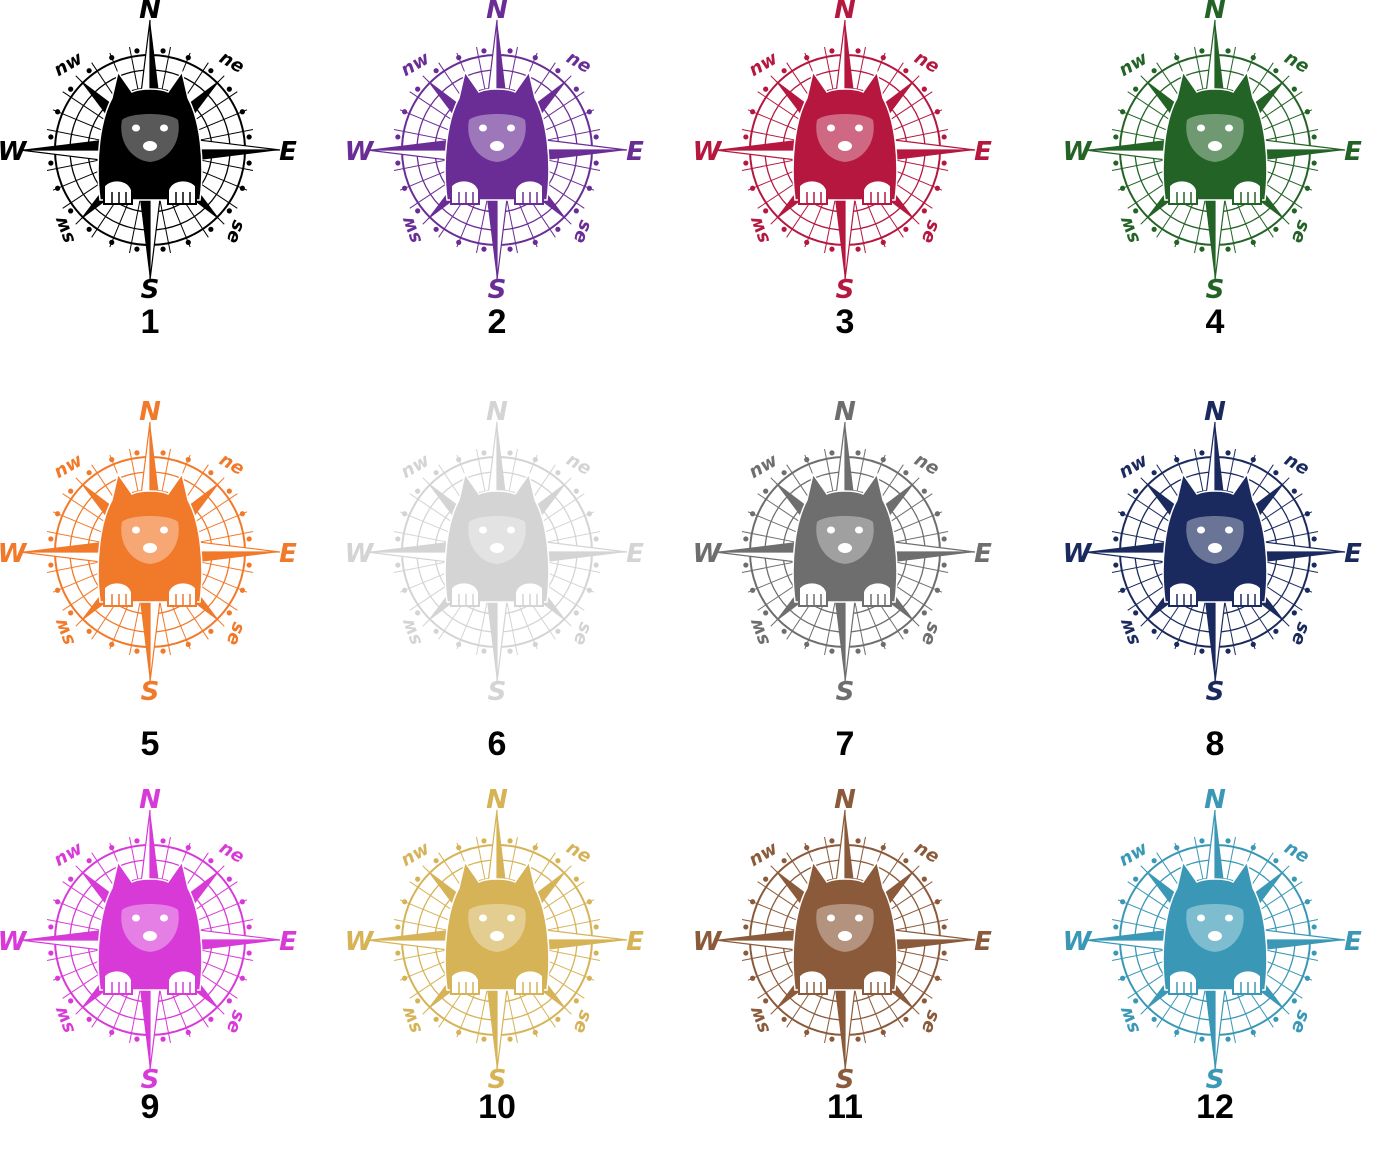 Image resolution: width=1400 pixels, height=1163 pixels. I want to click on variant-number: 4, so click(1215, 322).